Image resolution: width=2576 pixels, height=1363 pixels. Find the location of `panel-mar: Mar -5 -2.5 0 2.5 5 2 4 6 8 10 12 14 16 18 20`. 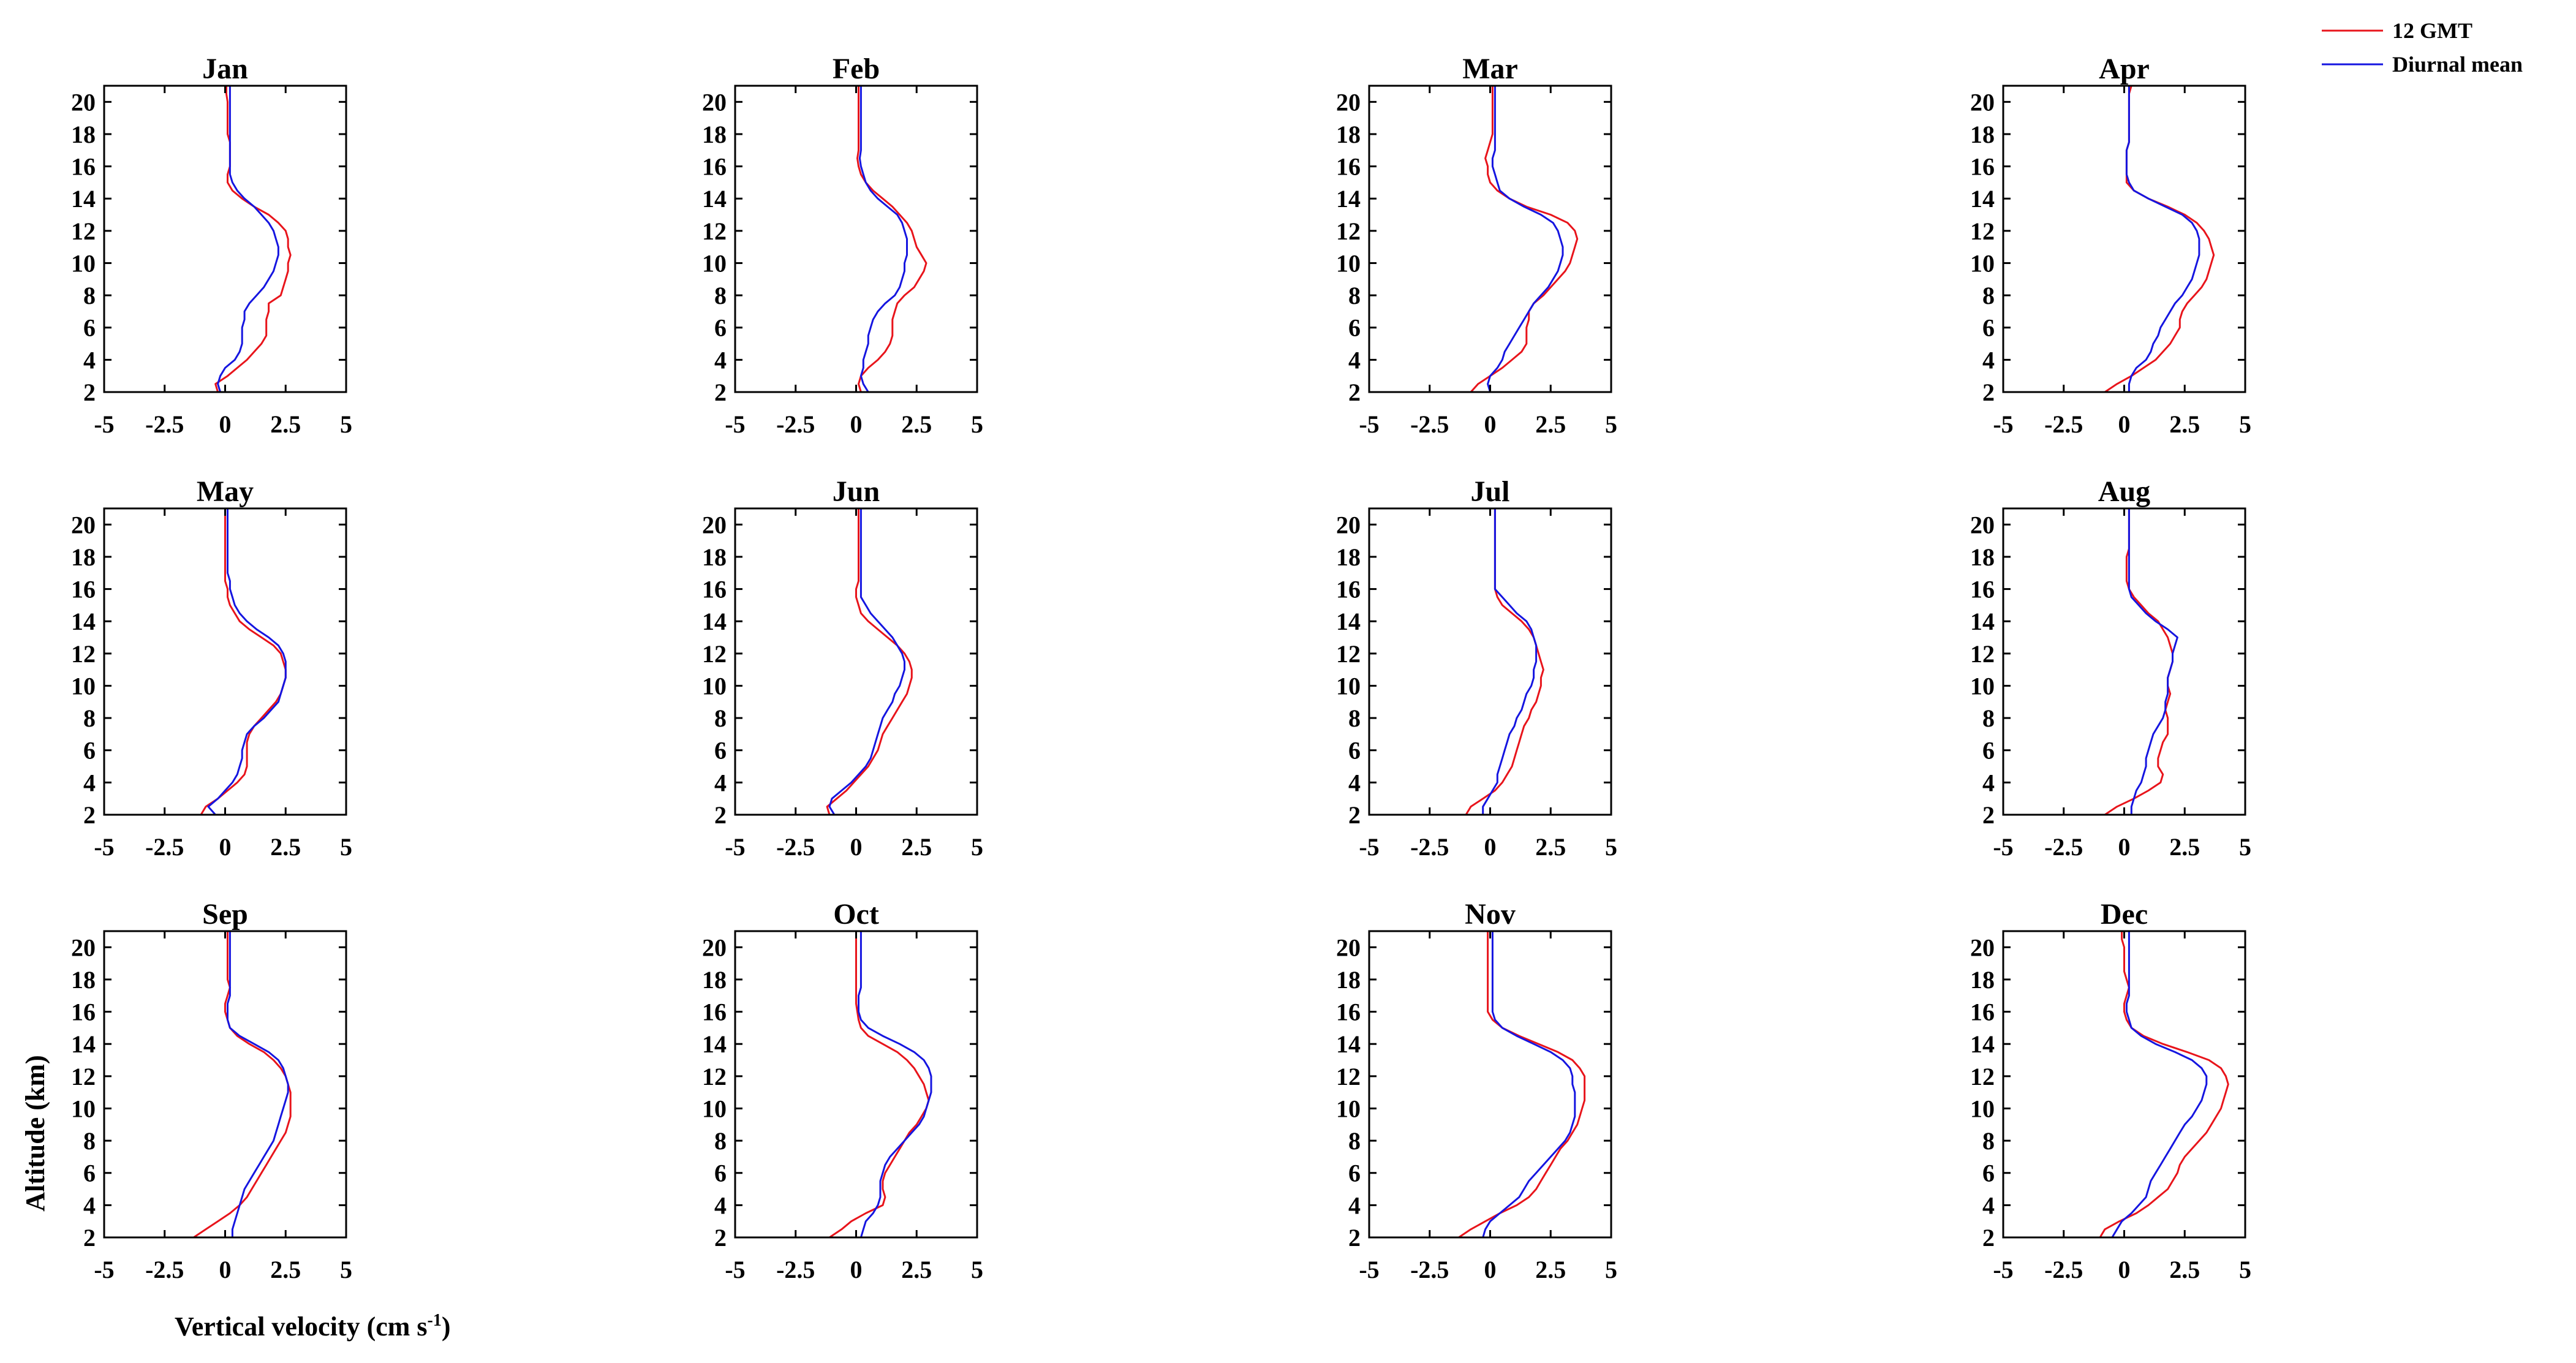

panel-mar: Mar -5 -2.5 0 2.5 5 2 4 6 8 10 12 14 16 18 20 is located at coordinates (1476, 245).